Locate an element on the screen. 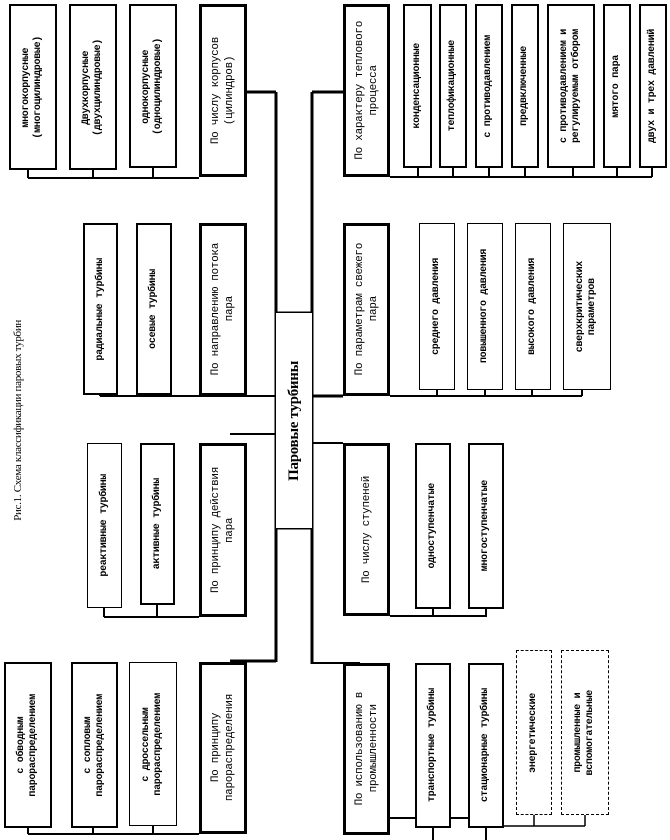 This screenshot has height=840, width=670. node-transport: транспортные турбины is located at coordinates (433, 745).